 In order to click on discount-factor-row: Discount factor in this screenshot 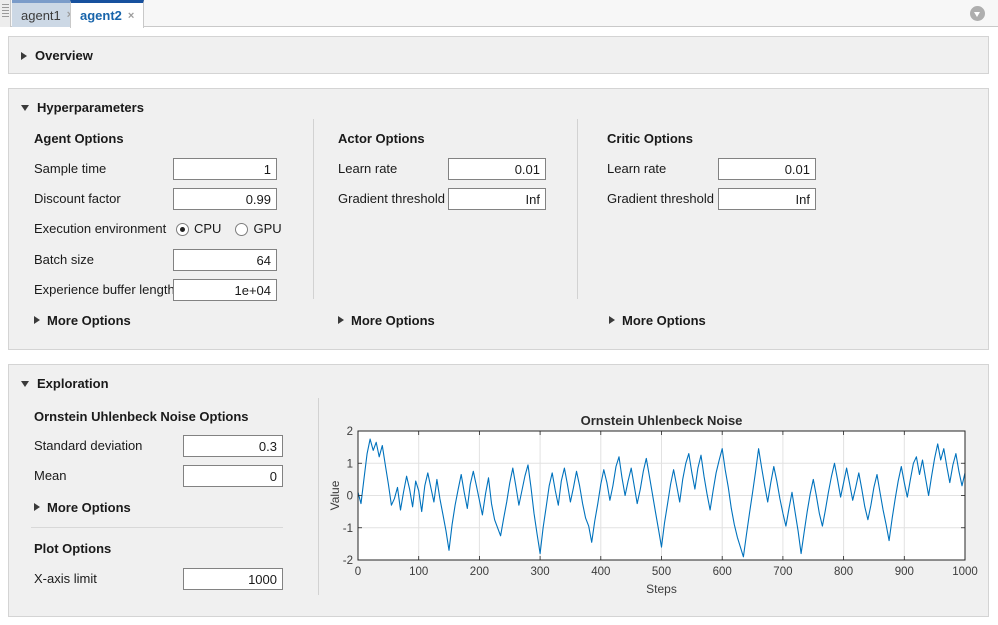, I will do `click(171, 199)`.